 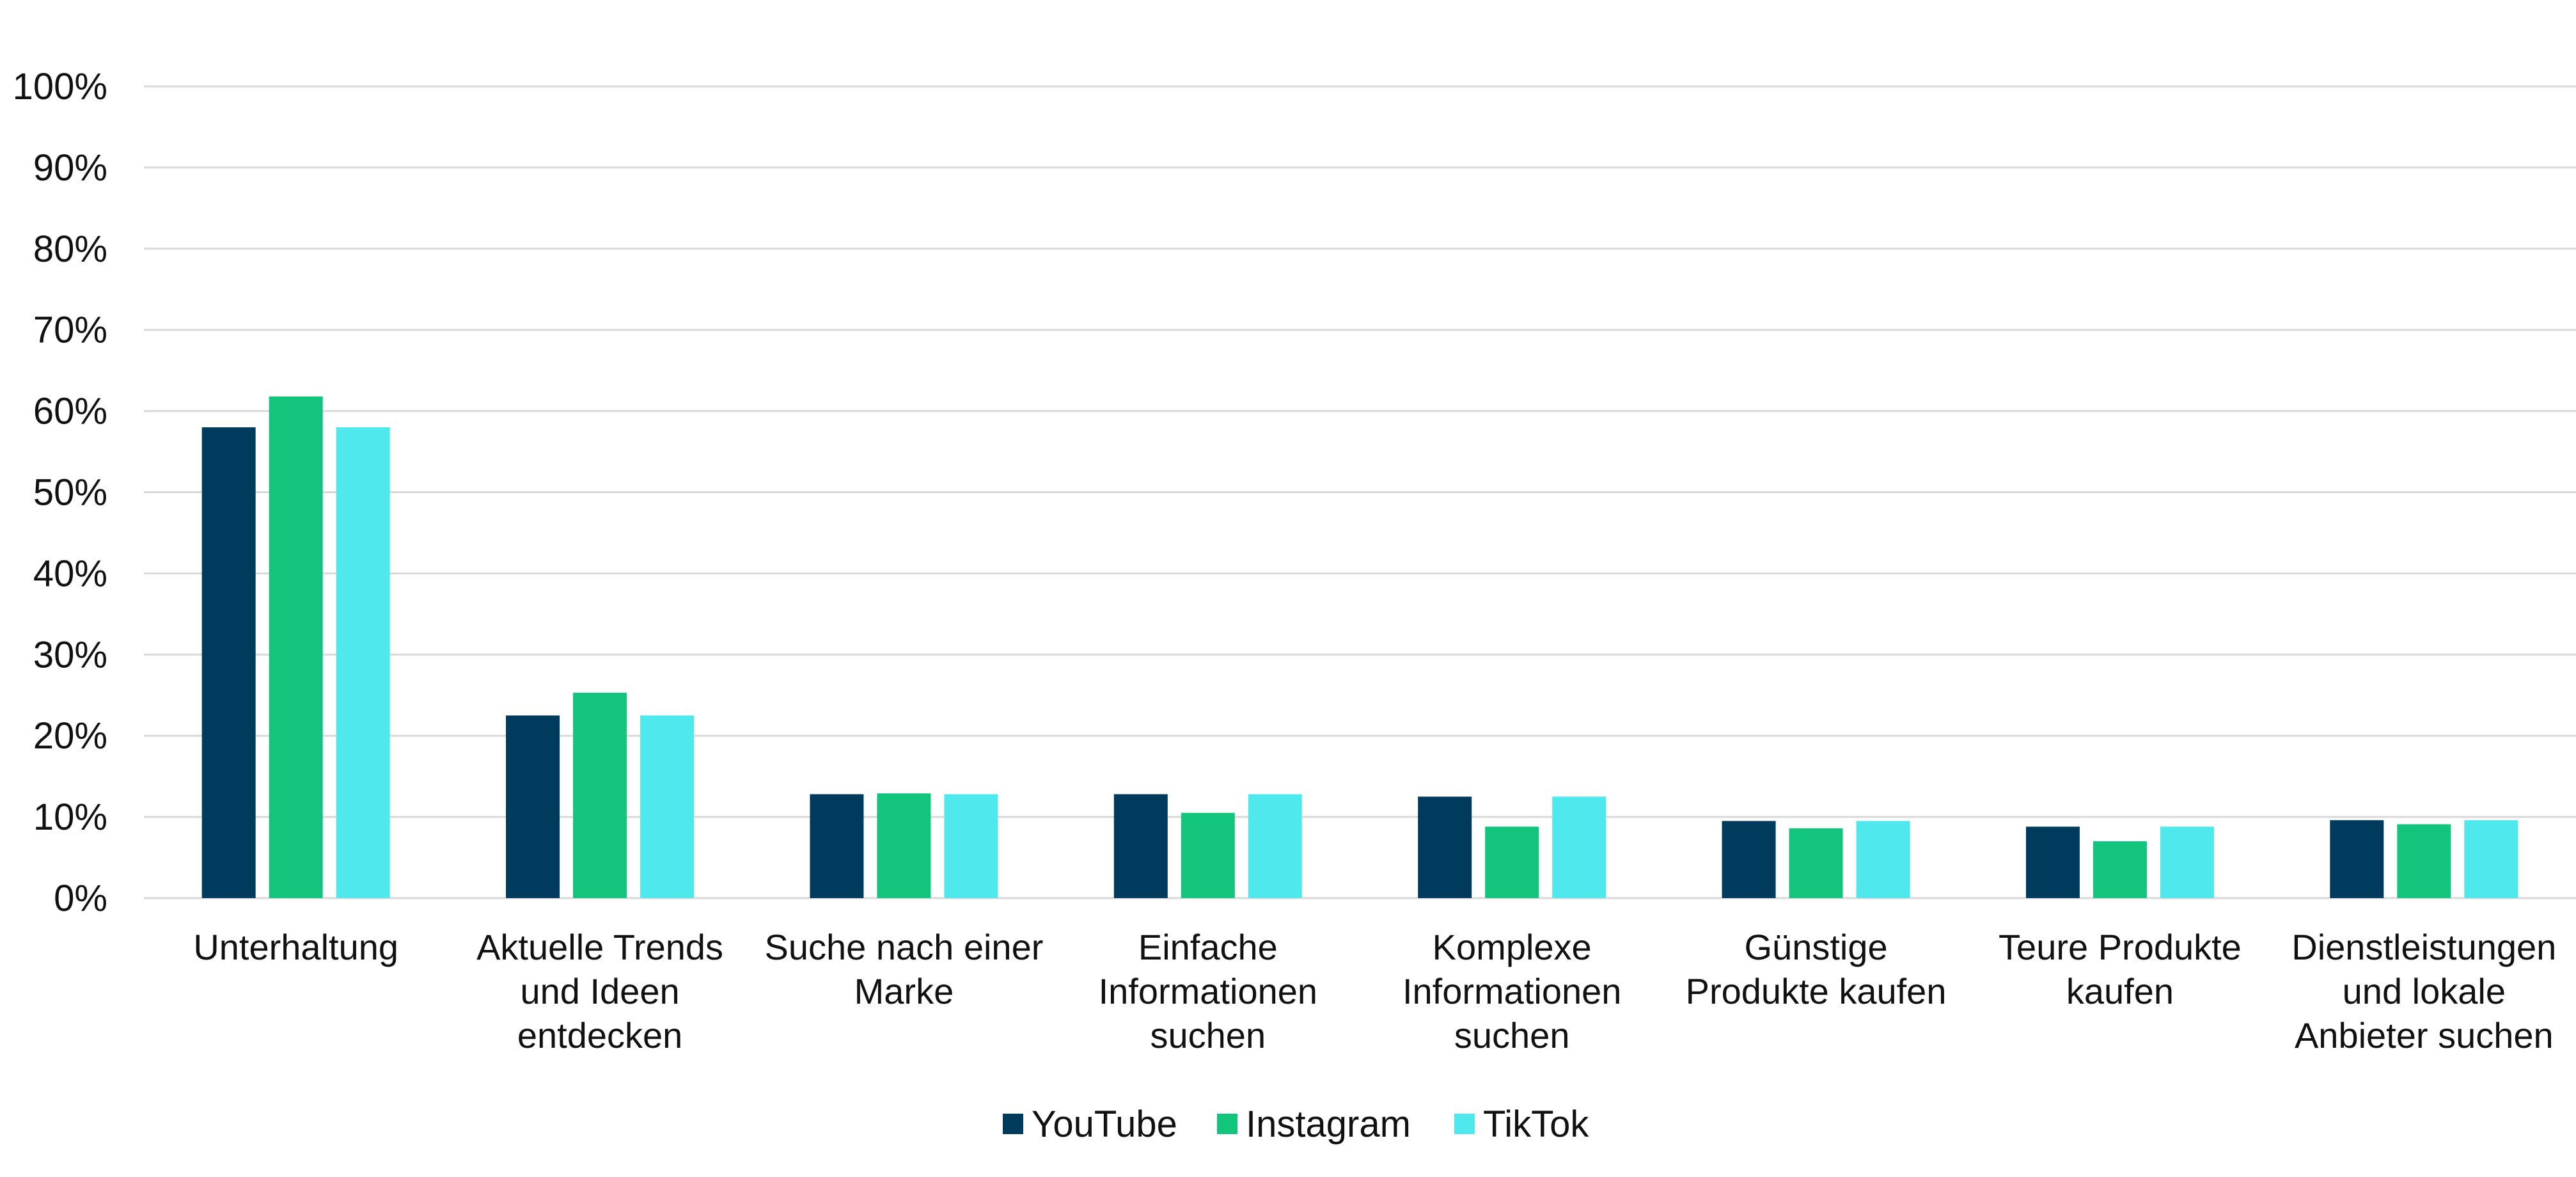 I want to click on legend-label-youtube: YouTube, so click(x=1104, y=1124).